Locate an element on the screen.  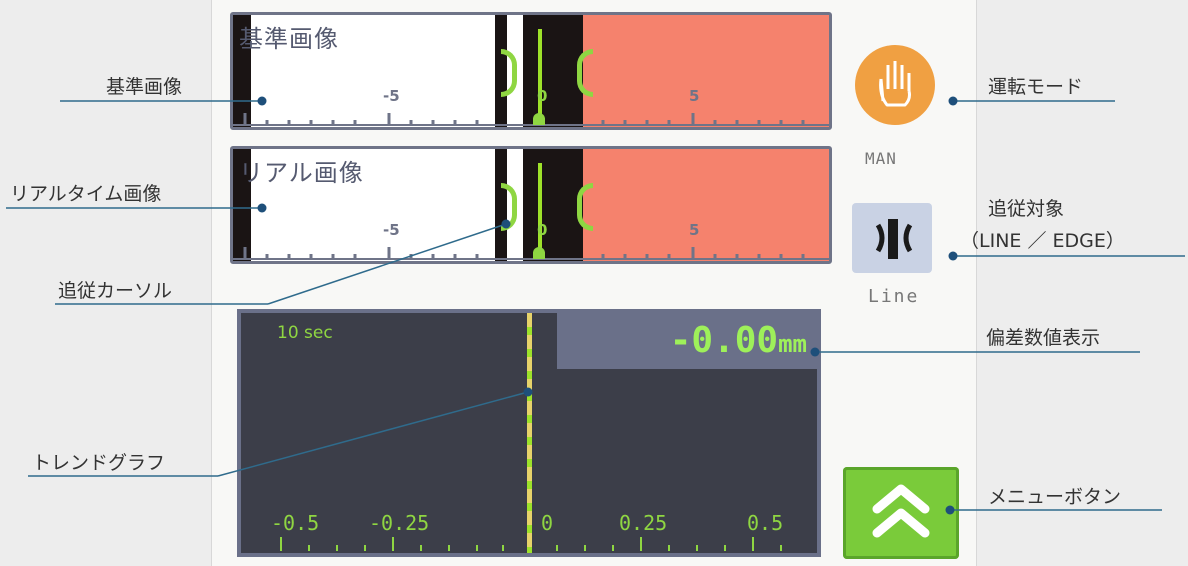
tracking-target-button is located at coordinates (892, 238).